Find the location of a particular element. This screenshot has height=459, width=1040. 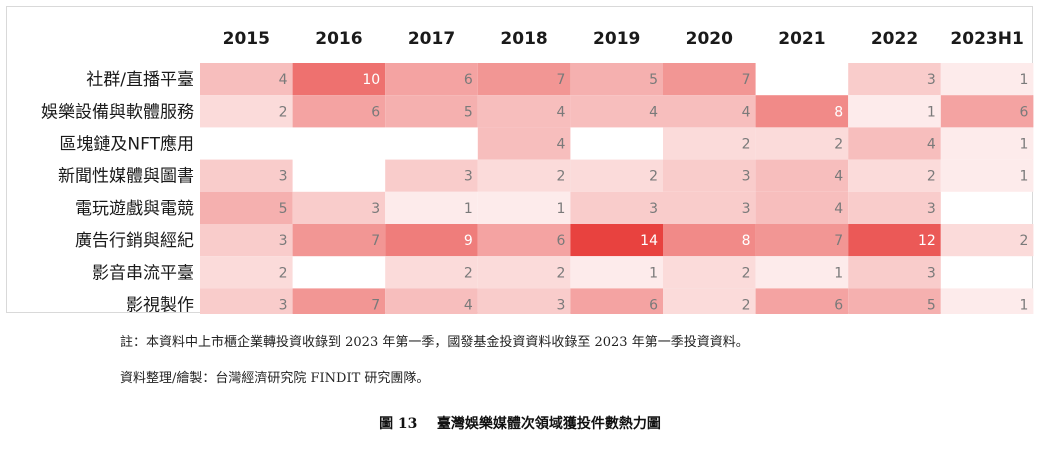

column-label-2020: 2020 is located at coordinates (709, 39).